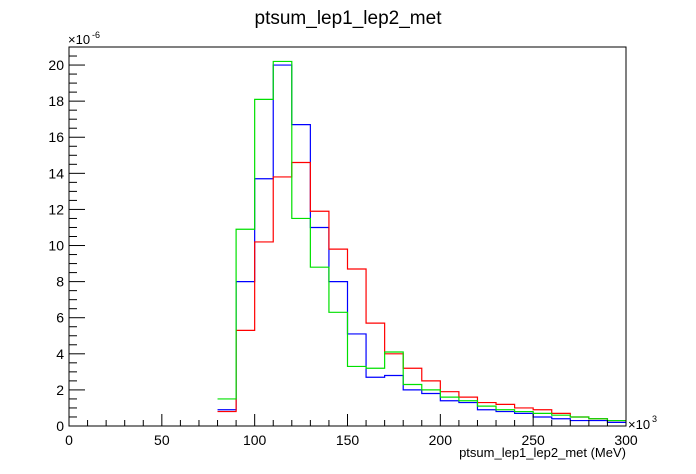  What do you see at coordinates (56, 173) in the screenshot?
I see `y-tick-label: 14` at bounding box center [56, 173].